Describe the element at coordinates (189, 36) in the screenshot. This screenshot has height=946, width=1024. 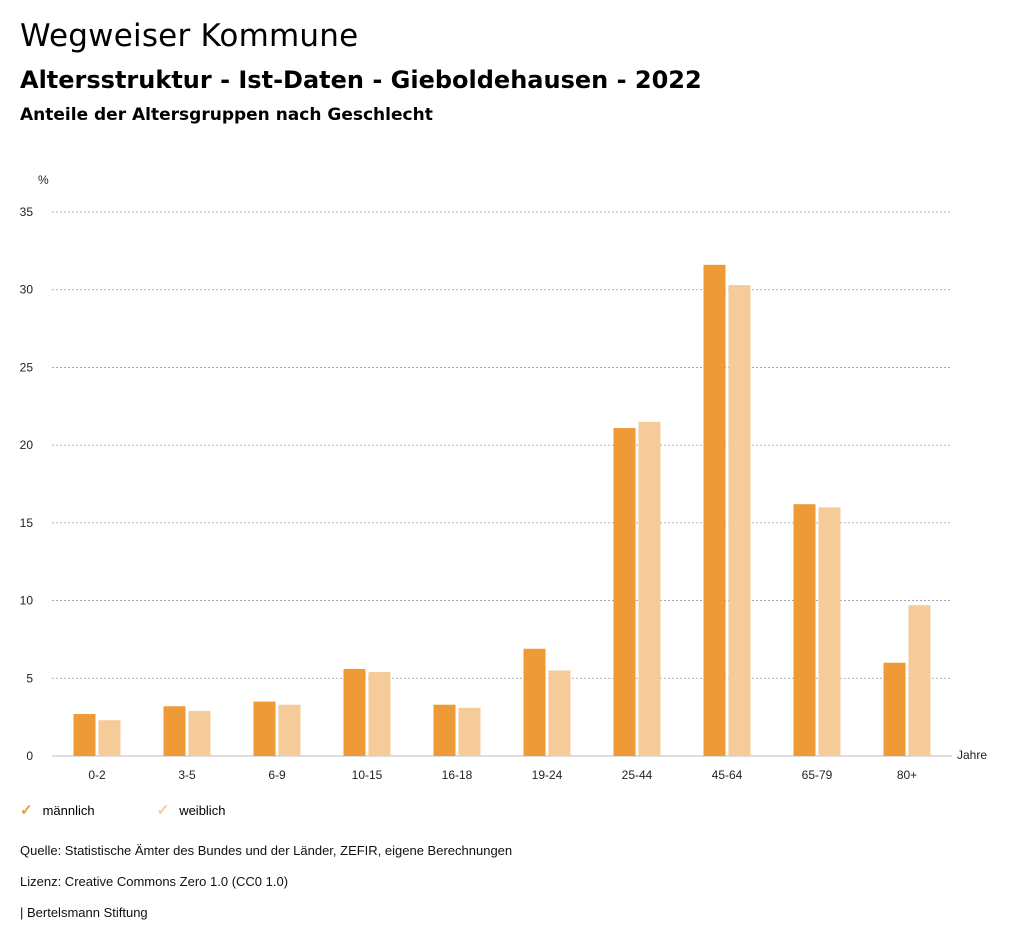
I see `page-title: Wegweiser Kommune` at that location.